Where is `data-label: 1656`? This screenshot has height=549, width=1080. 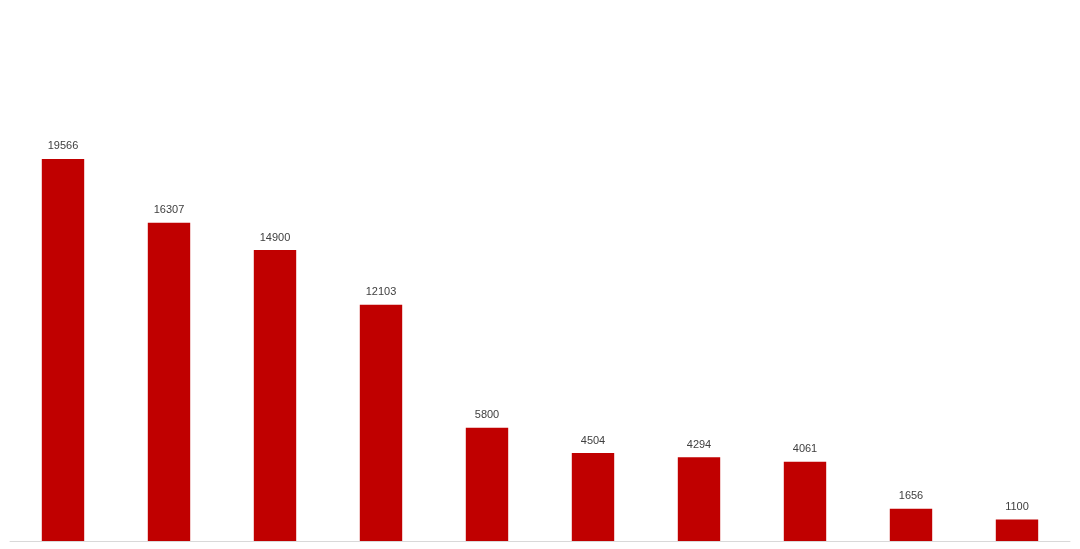
data-label: 1656 is located at coordinates (911, 495).